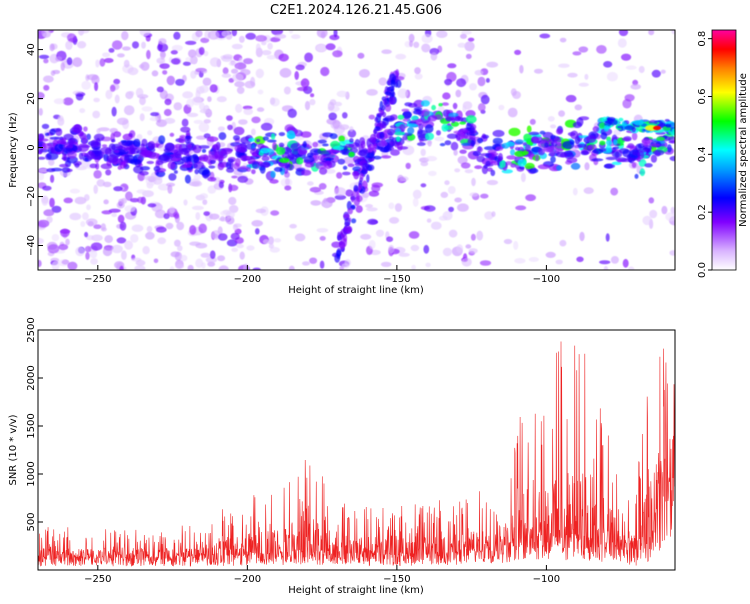 This screenshot has width=750, height=604. What do you see at coordinates (247, 579) in the screenshot?
I see `snr-x-tick-label: −200` at bounding box center [247, 579].